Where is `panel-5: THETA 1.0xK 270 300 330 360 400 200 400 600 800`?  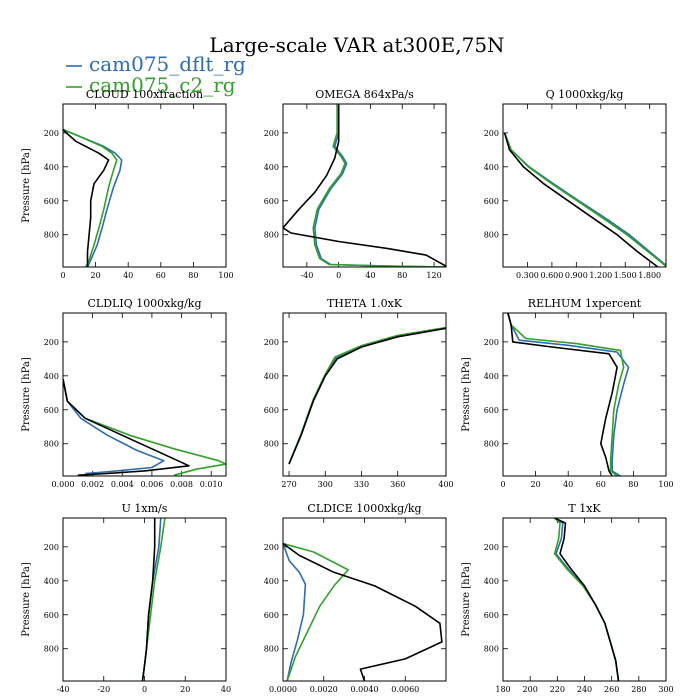
panel-5: THETA 1.0xK 270 300 330 360 400 200 400 600 800 is located at coordinates (359, 393).